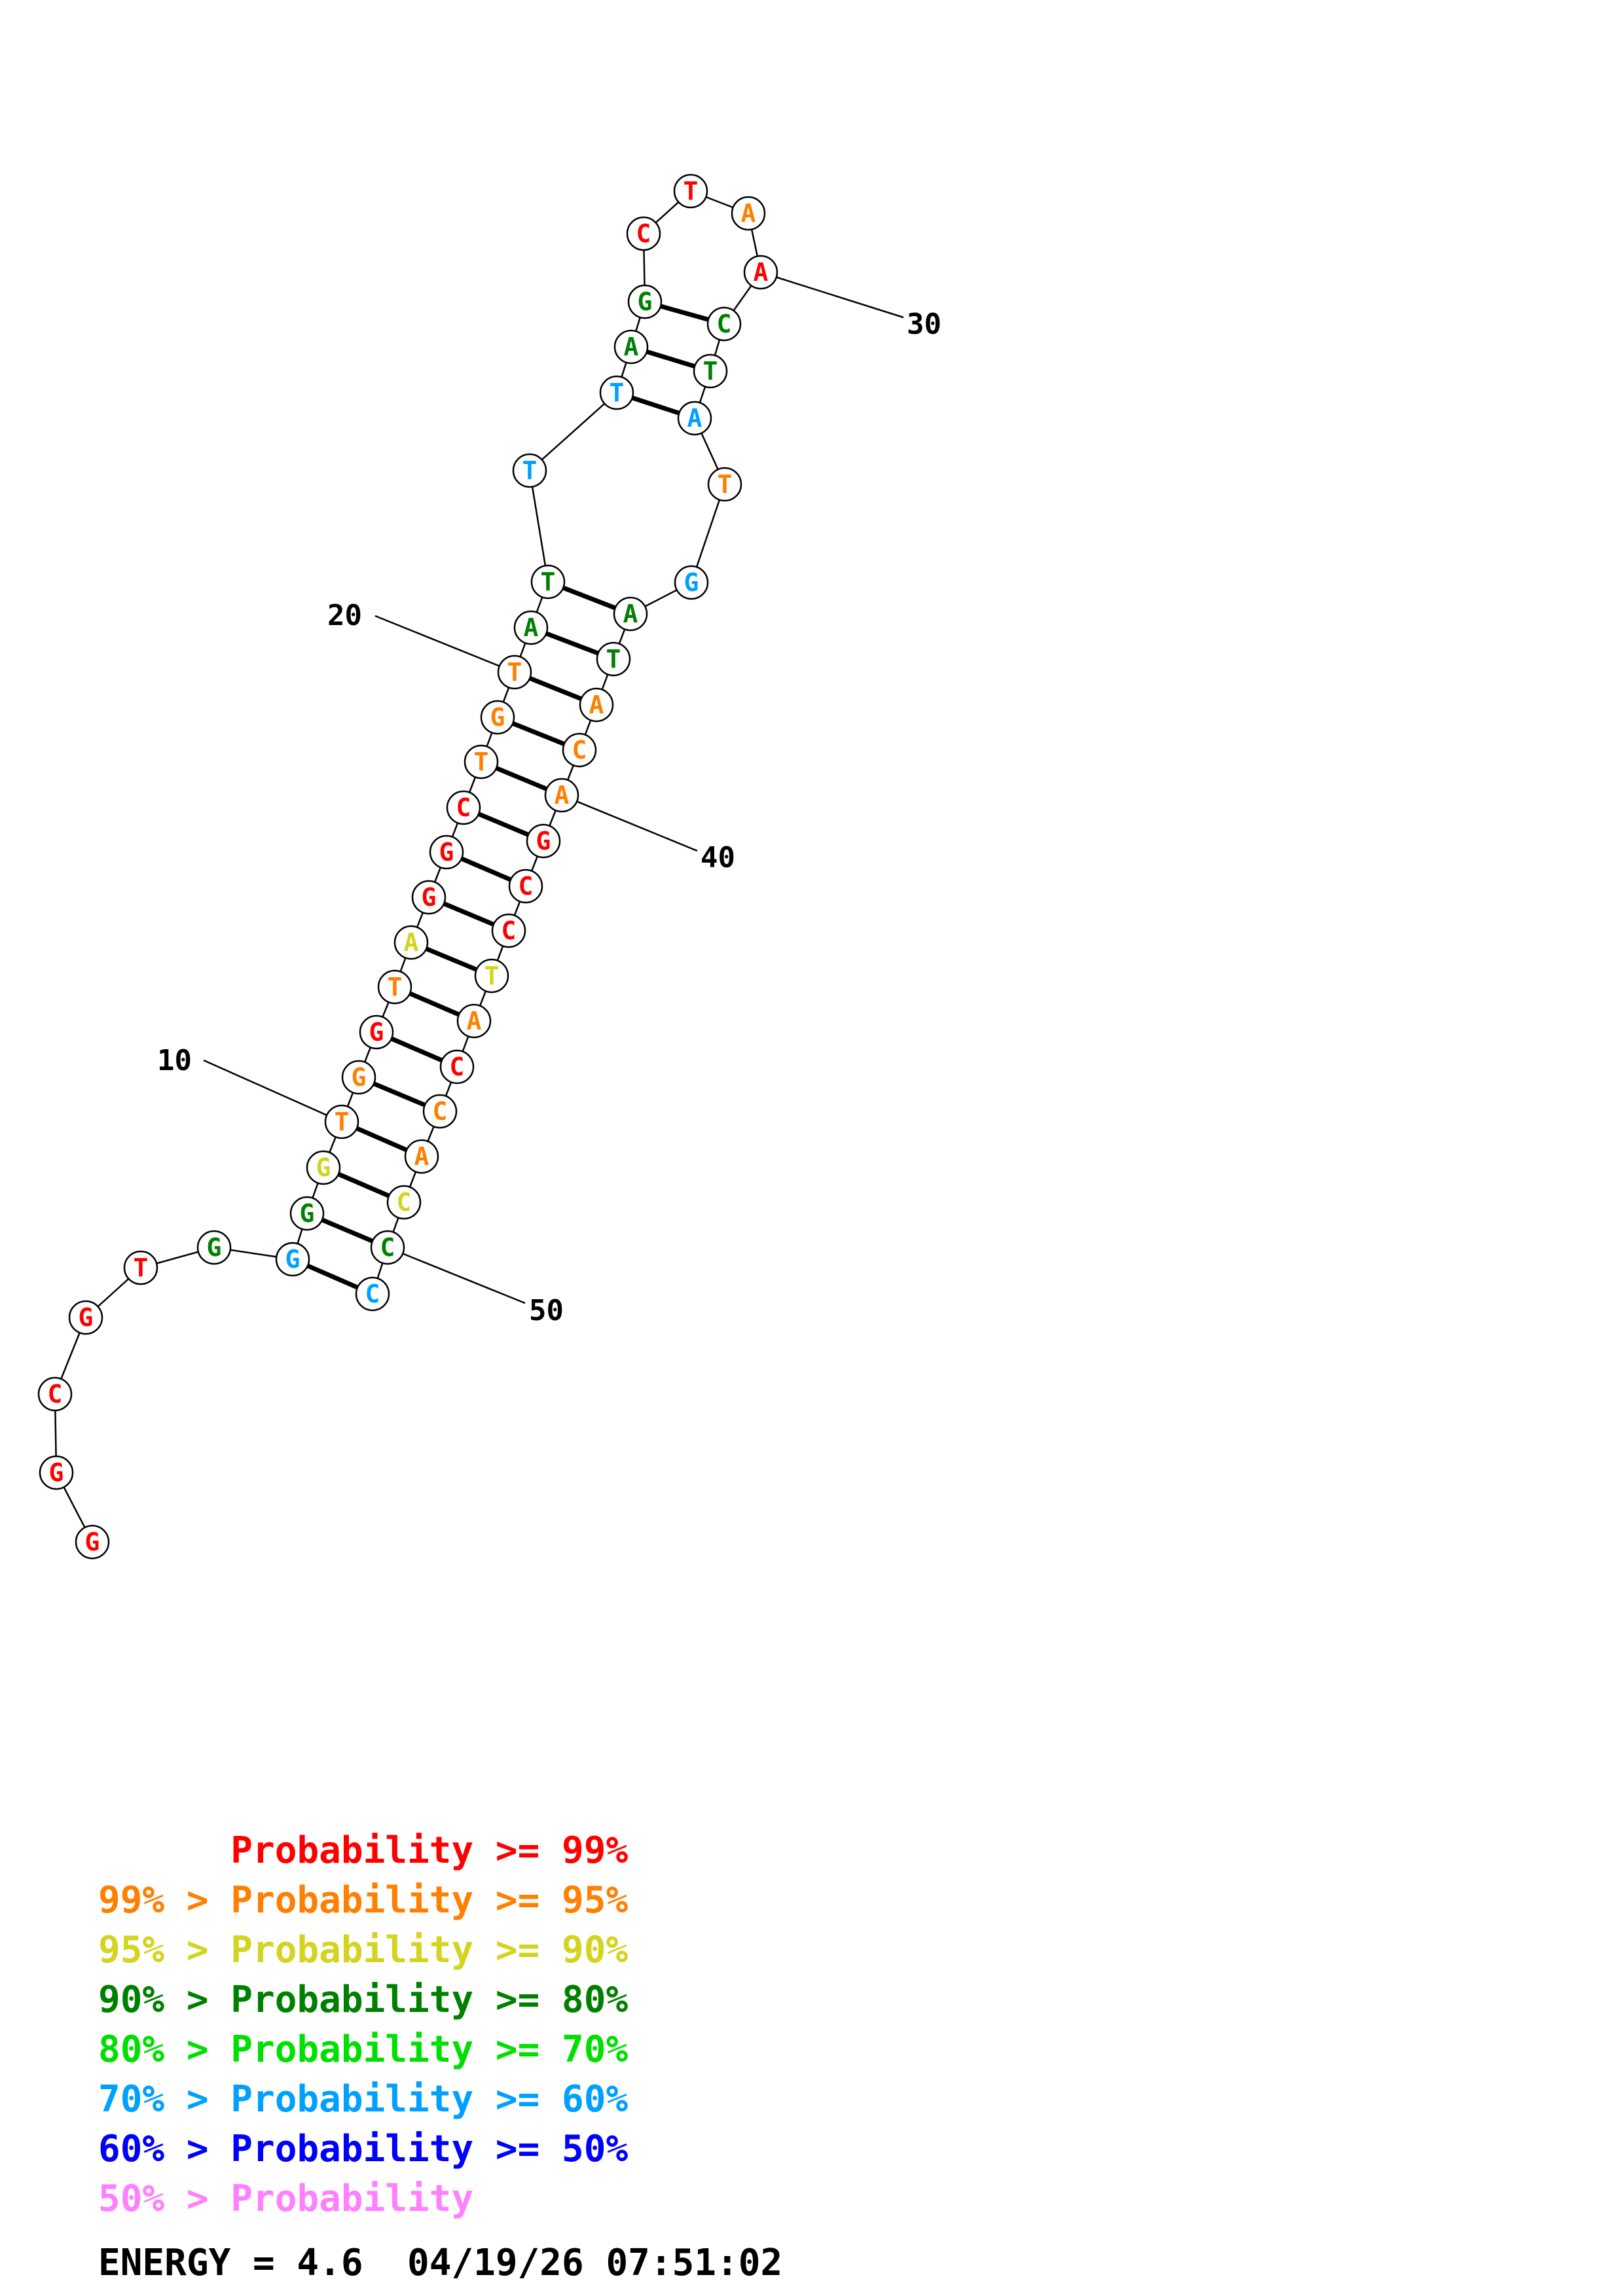  I want to click on nucleotide-42: C, so click(525, 886).